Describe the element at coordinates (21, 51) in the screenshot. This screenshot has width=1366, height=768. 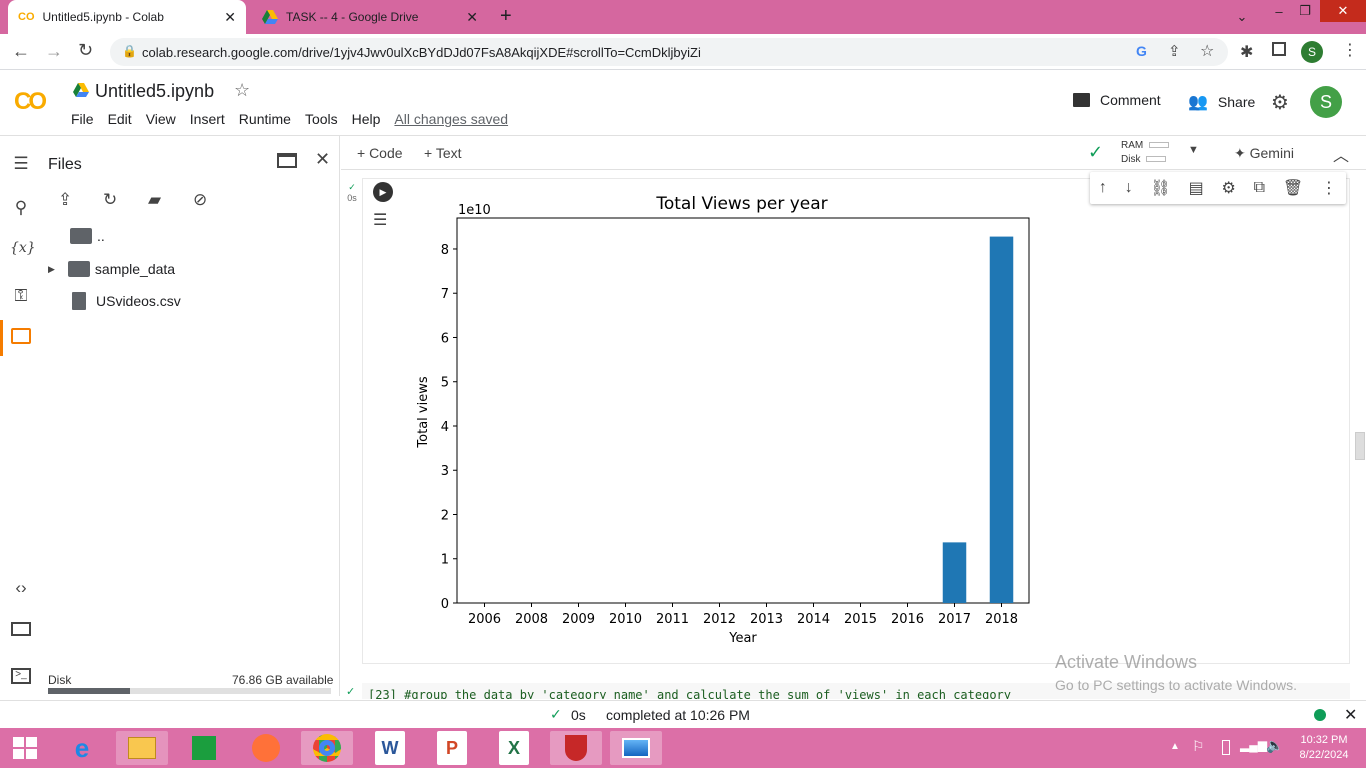
I see `back-icon: ←` at that location.